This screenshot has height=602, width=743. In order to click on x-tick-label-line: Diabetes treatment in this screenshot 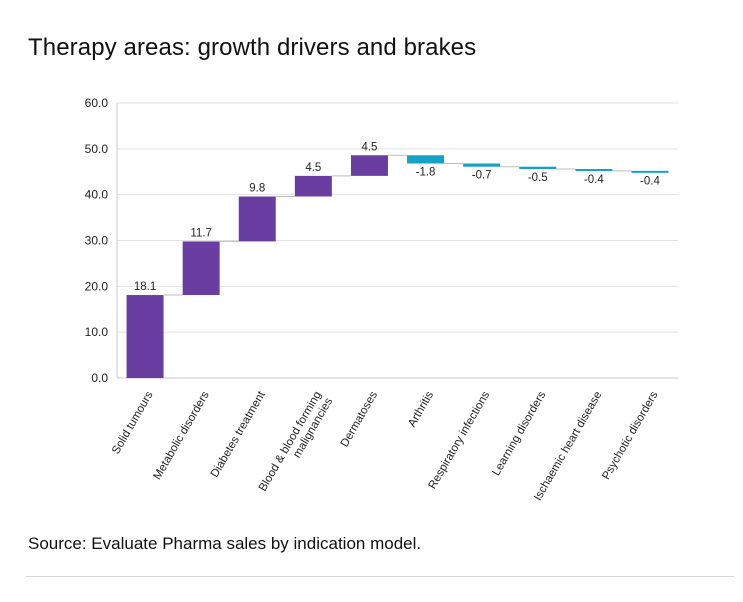, I will do `click(238, 434)`.